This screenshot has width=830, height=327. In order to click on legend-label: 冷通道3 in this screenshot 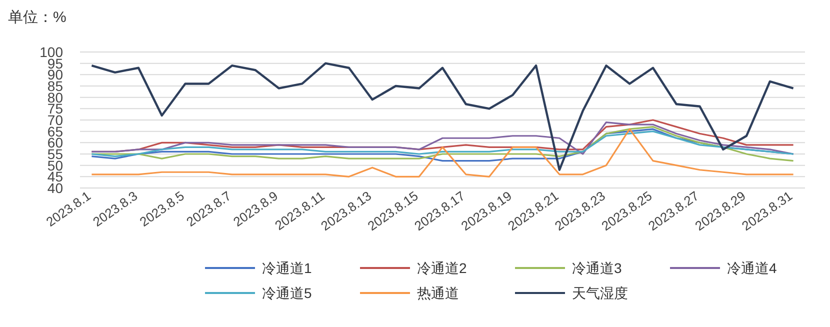, I will do `click(597, 268)`.